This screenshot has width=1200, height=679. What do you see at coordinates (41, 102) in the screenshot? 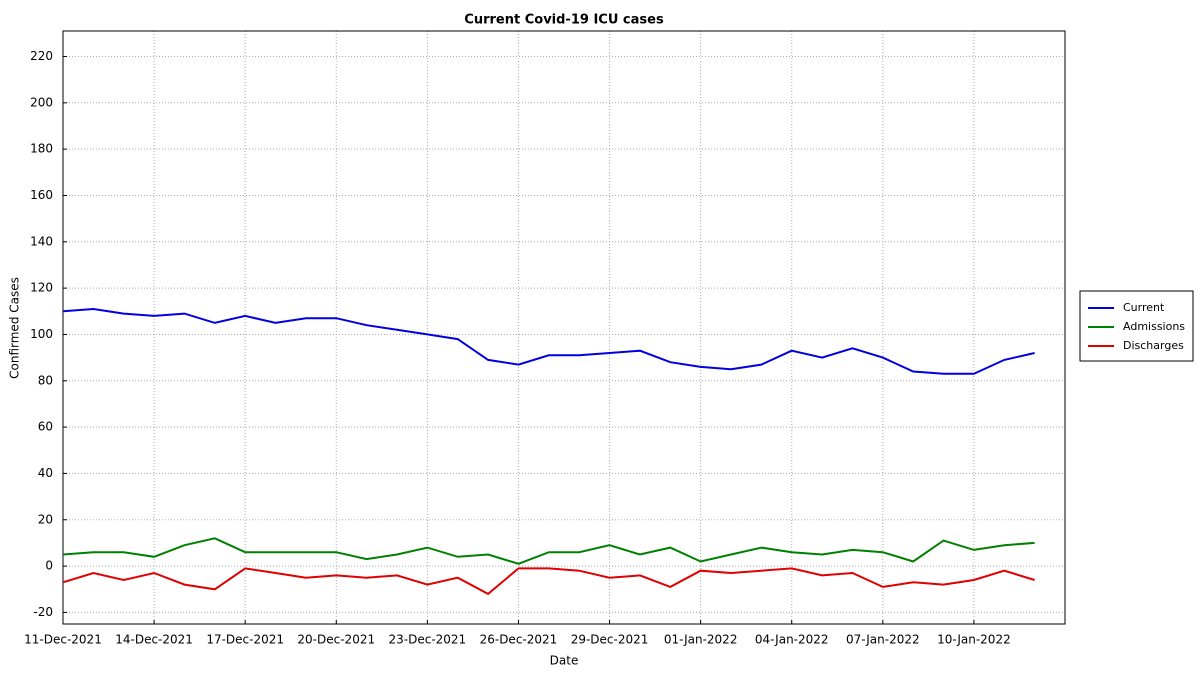
I see `y-tick-label: 200` at bounding box center [41, 102].